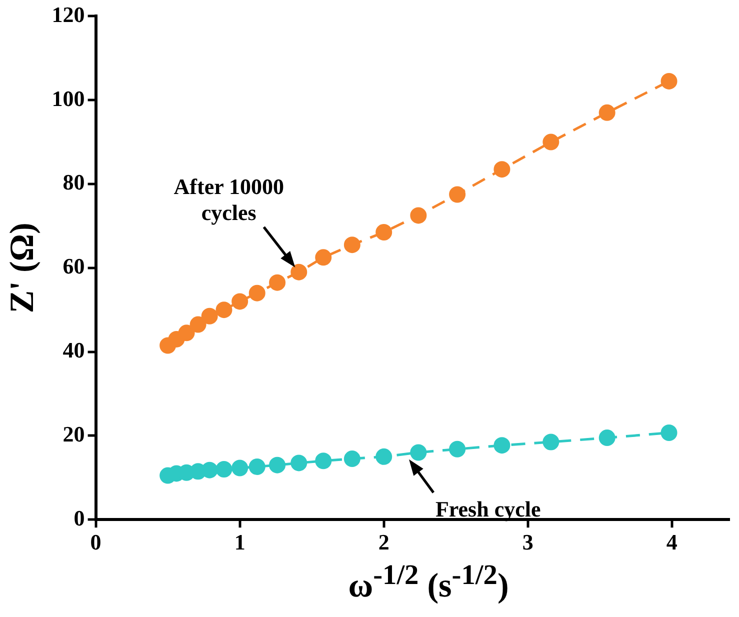 This screenshot has height=617, width=739. I want to click on y-axis-title: Z' (Ω), so click(23, 268).